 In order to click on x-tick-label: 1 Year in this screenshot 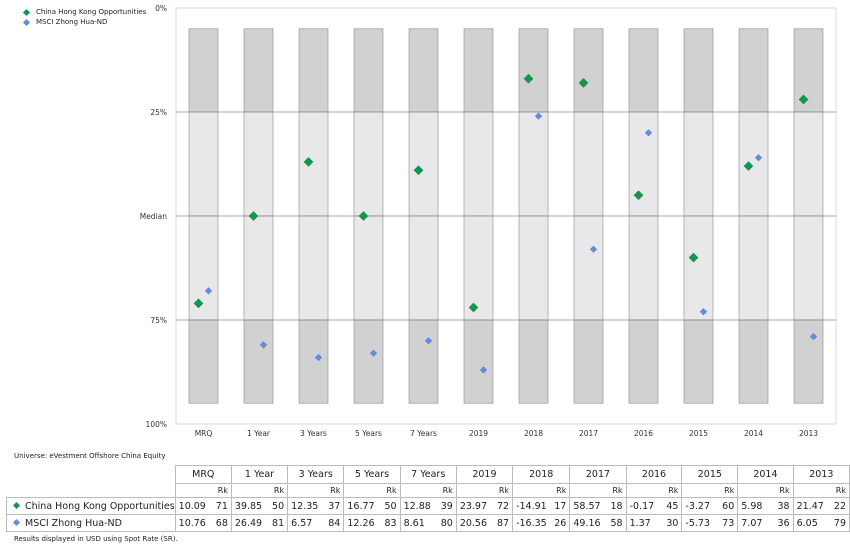, I will do `click(259, 433)`.